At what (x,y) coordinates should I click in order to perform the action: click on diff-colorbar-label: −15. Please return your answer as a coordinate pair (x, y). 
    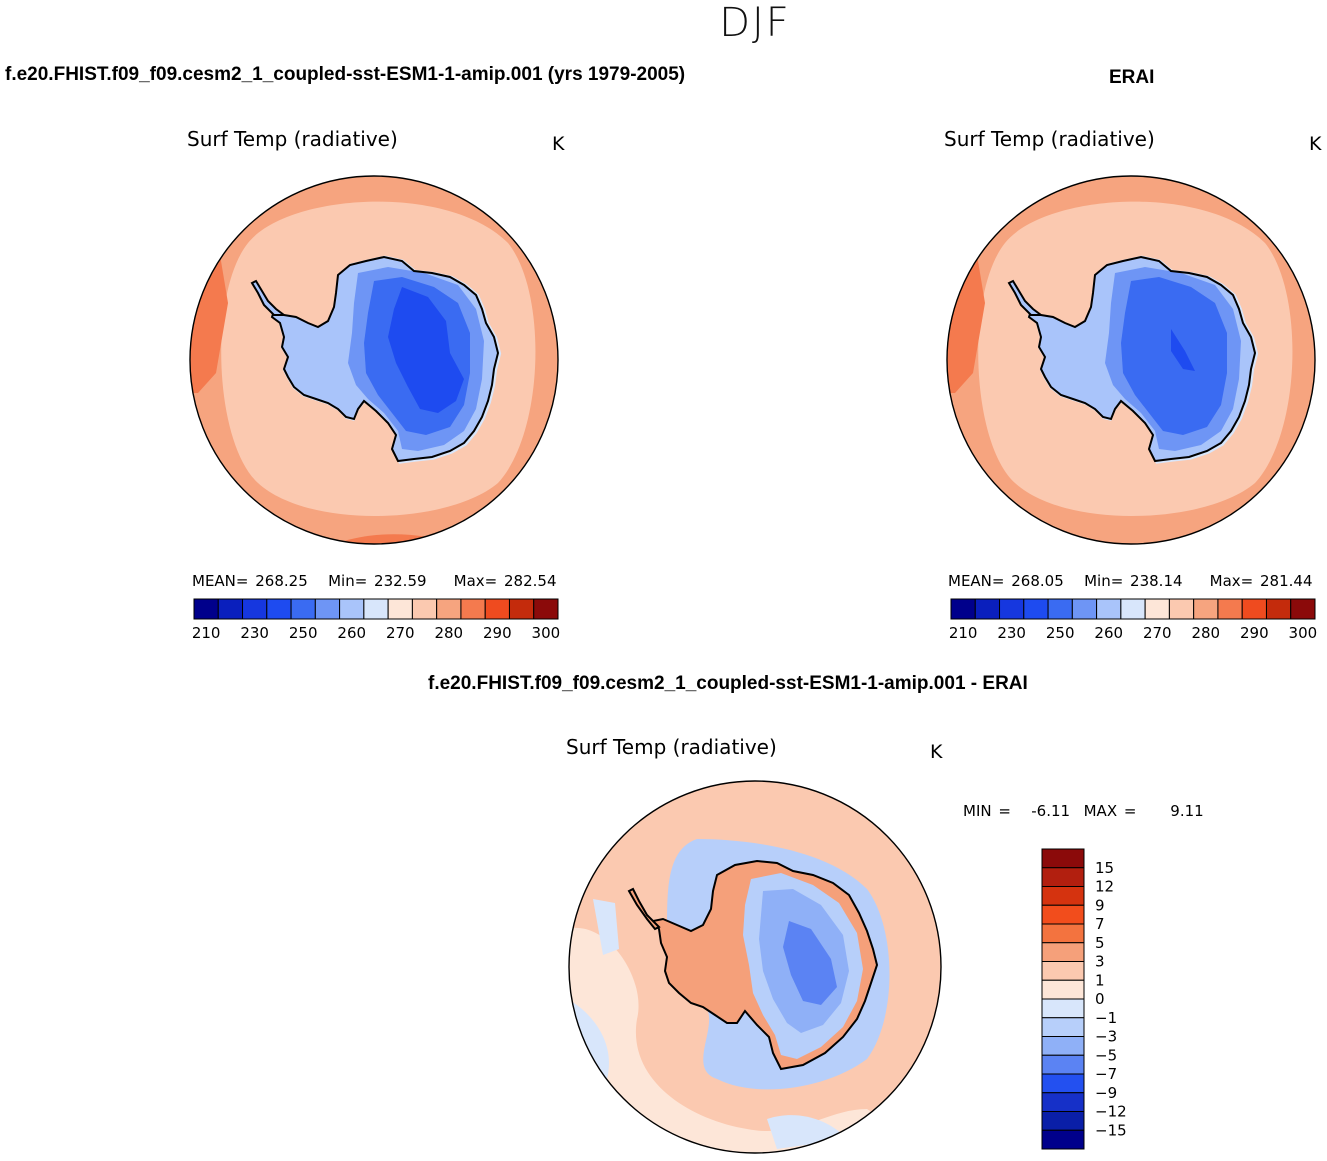
    Looking at the image, I should click on (1111, 1130).